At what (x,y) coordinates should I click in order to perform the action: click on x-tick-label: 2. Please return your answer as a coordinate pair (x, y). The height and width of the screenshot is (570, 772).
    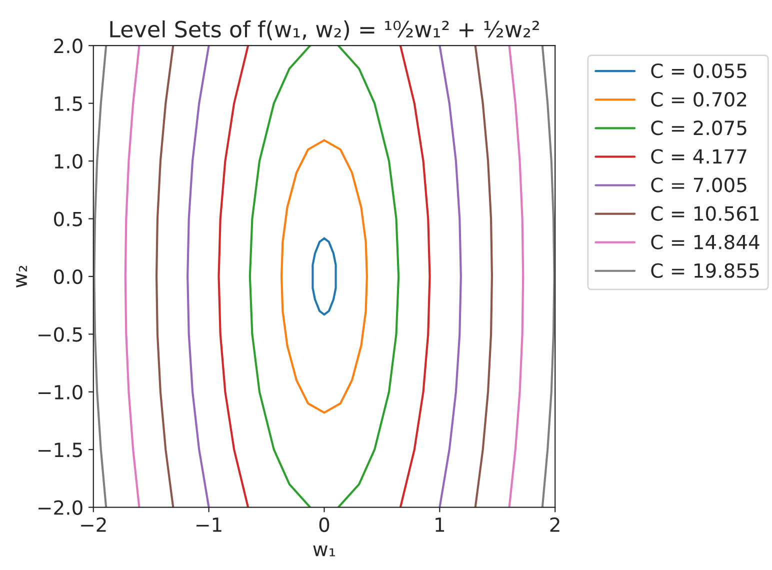
    Looking at the image, I should click on (555, 524).